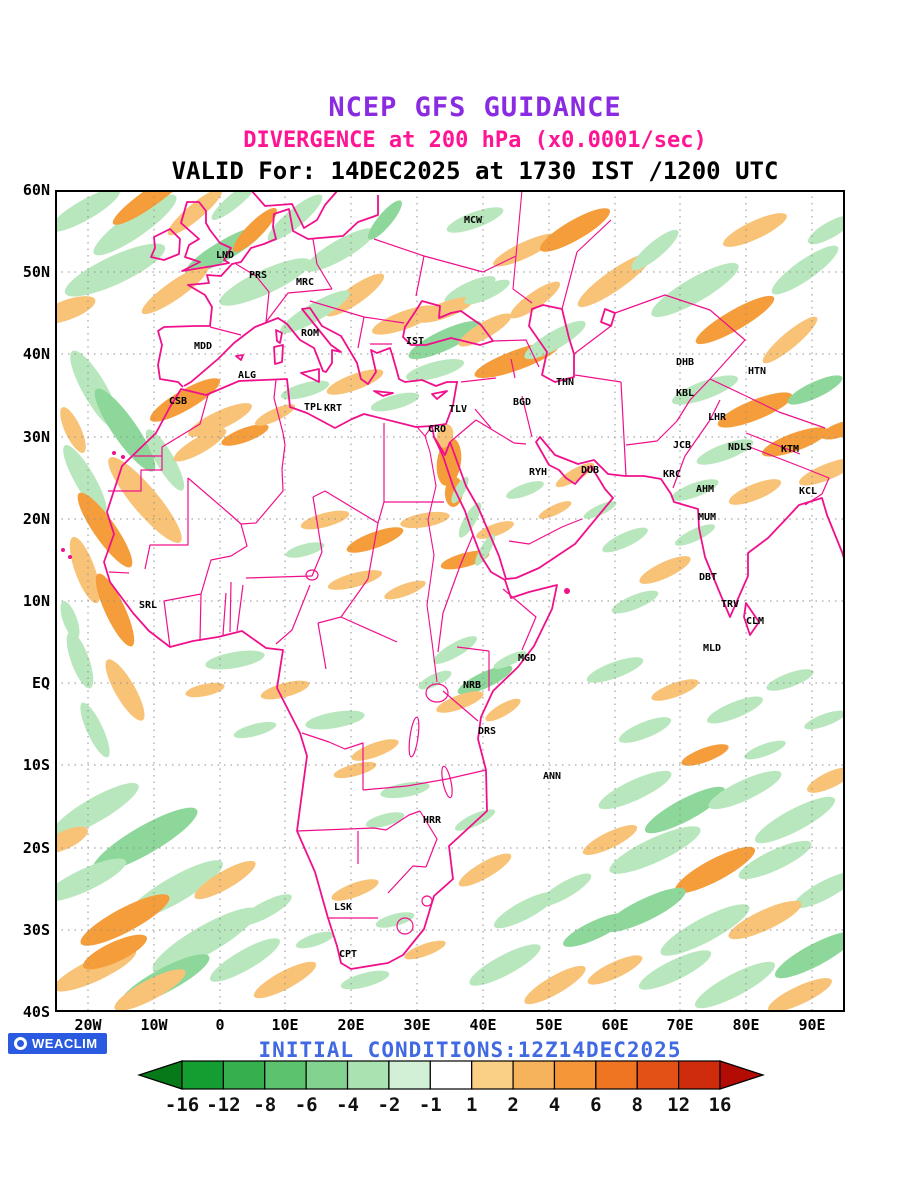 Image resolution: width=900 pixels, height=1200 pixels. I want to click on city-label: KCL, so click(808, 491).